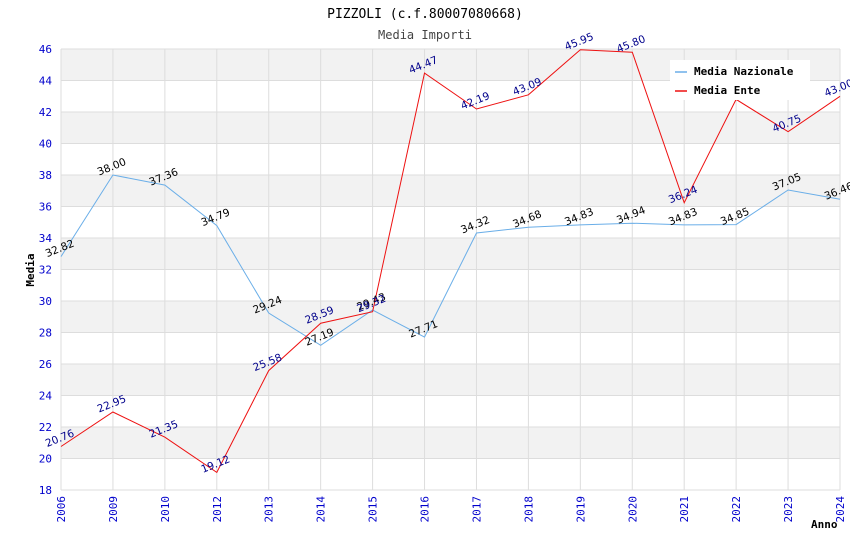  What do you see at coordinates (425, 509) in the screenshot?
I see `x-tick-label: 2016` at bounding box center [425, 509].